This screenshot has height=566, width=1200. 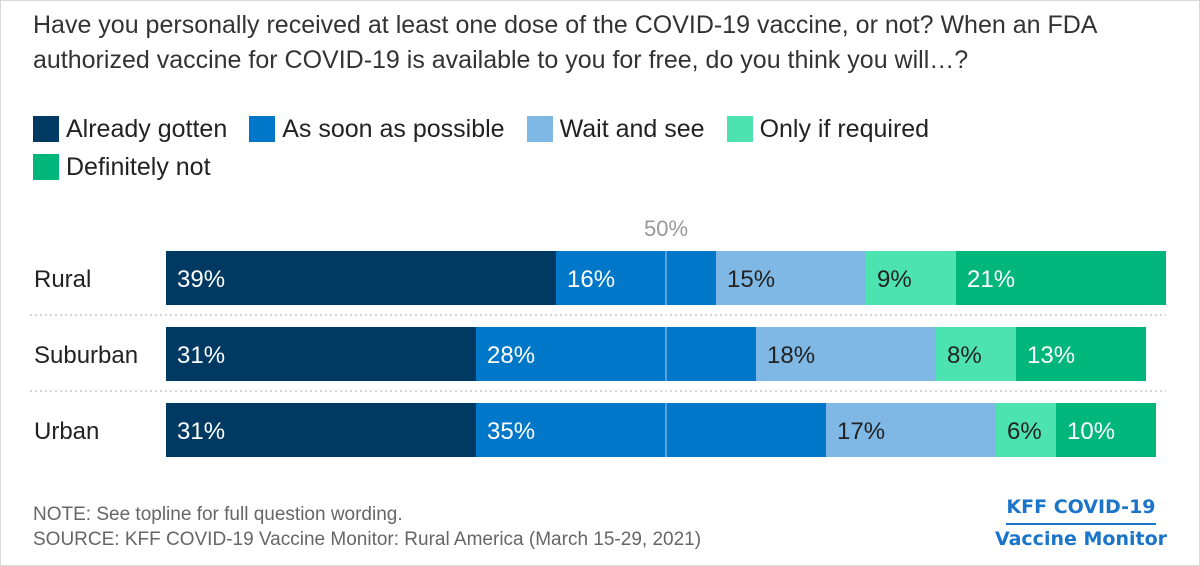 I want to click on category-label: Rural, so click(x=62, y=279).